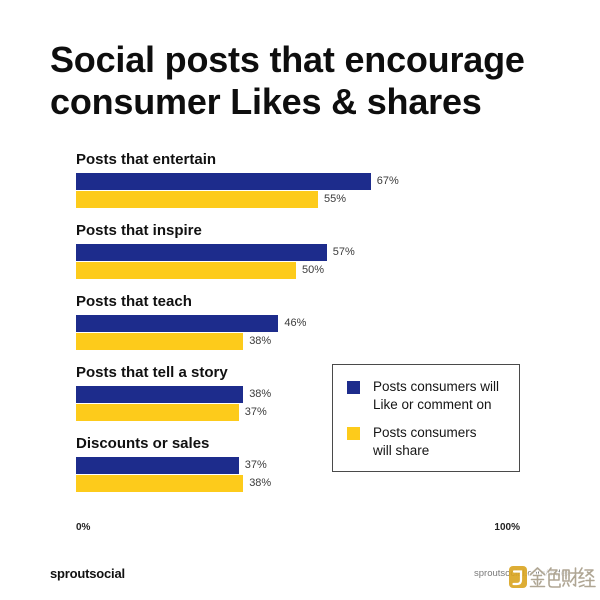  I want to click on bar-series-2-posts-that-tell-a-story, so click(157, 412).